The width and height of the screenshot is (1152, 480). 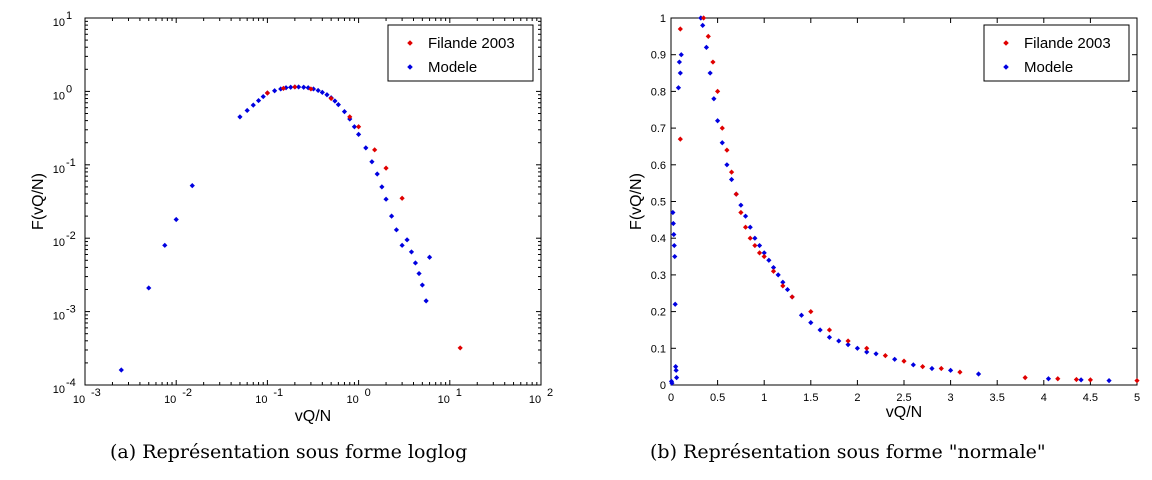 I want to click on legend-label: Modele, so click(x=1048, y=67).